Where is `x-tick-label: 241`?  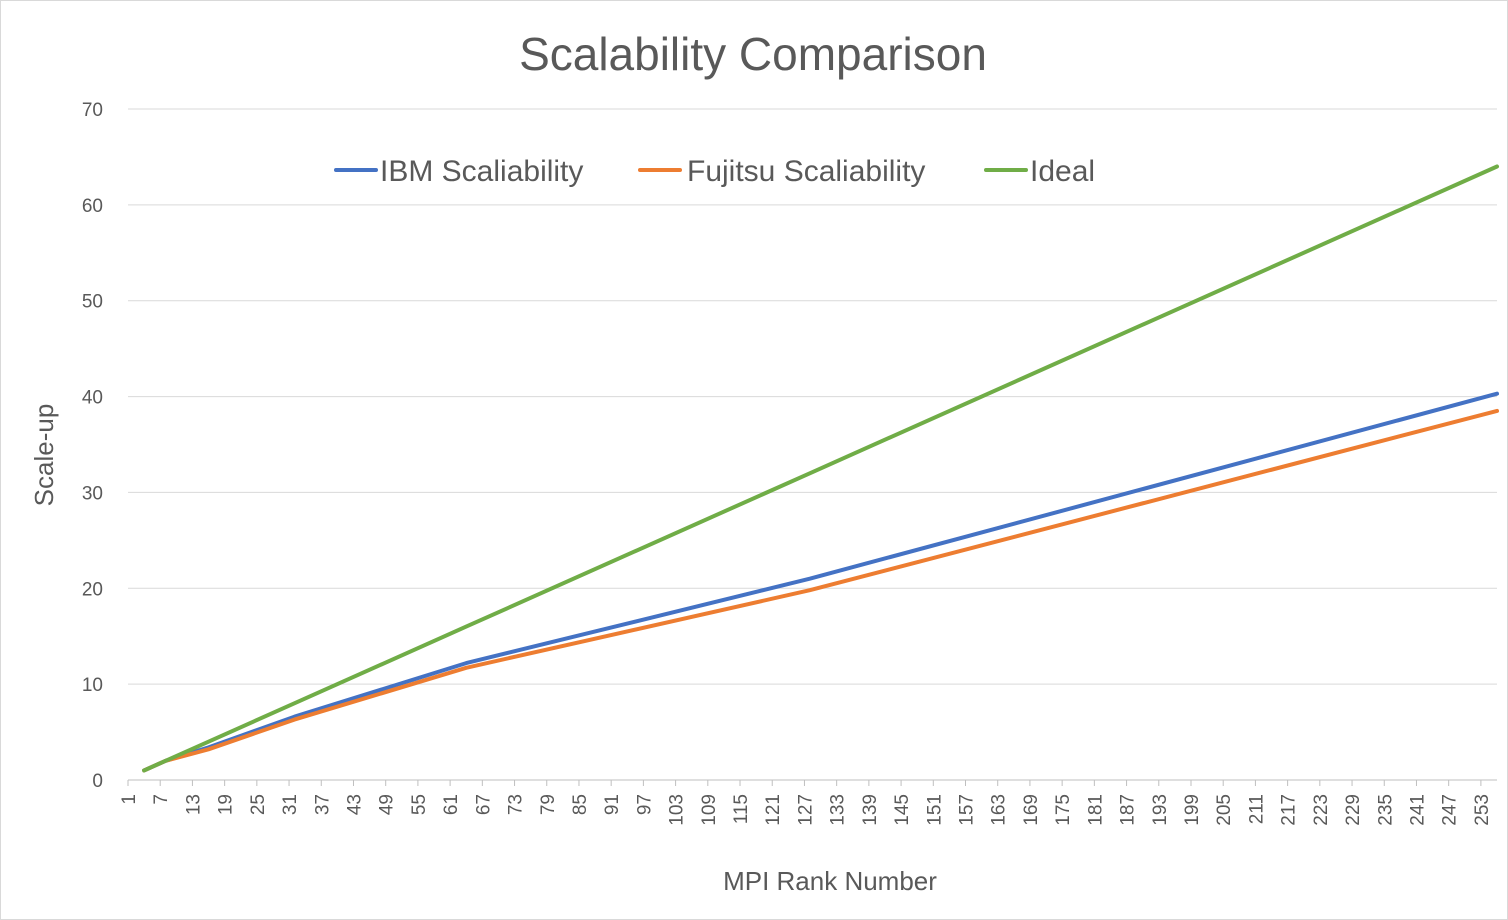
x-tick-label: 241 is located at coordinates (1417, 810).